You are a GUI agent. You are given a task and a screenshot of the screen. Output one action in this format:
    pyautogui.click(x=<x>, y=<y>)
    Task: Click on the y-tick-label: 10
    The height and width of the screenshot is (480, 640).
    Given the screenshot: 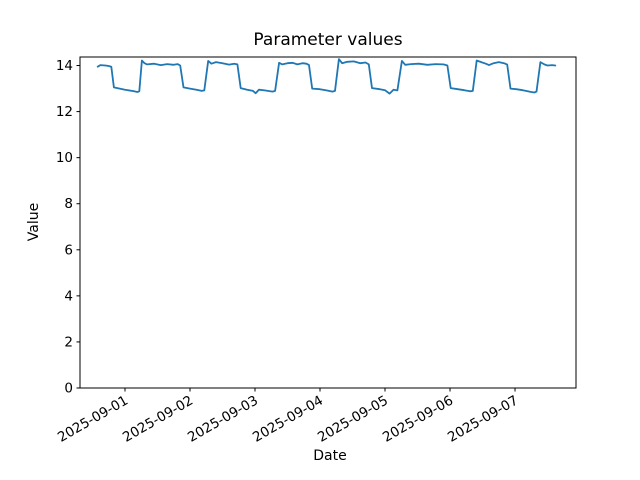 What is the action you would take?
    pyautogui.click(x=64, y=158)
    